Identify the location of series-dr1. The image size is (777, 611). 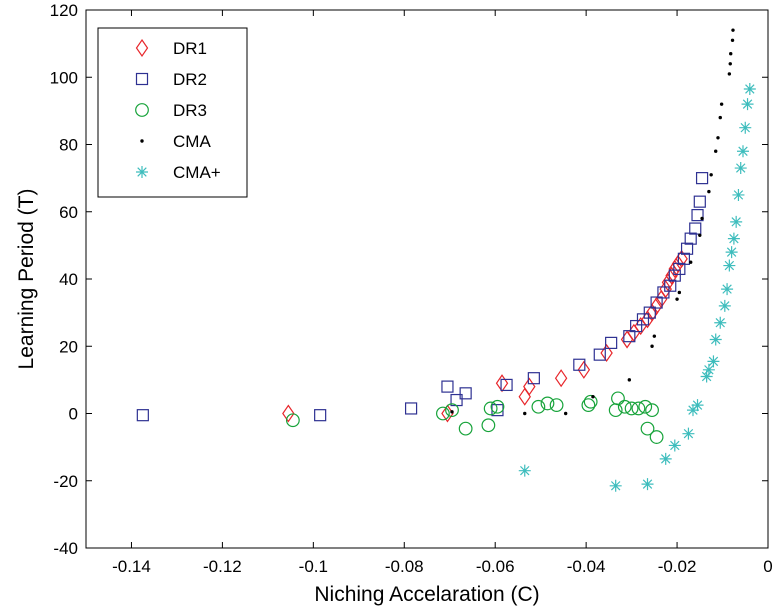
(485, 336).